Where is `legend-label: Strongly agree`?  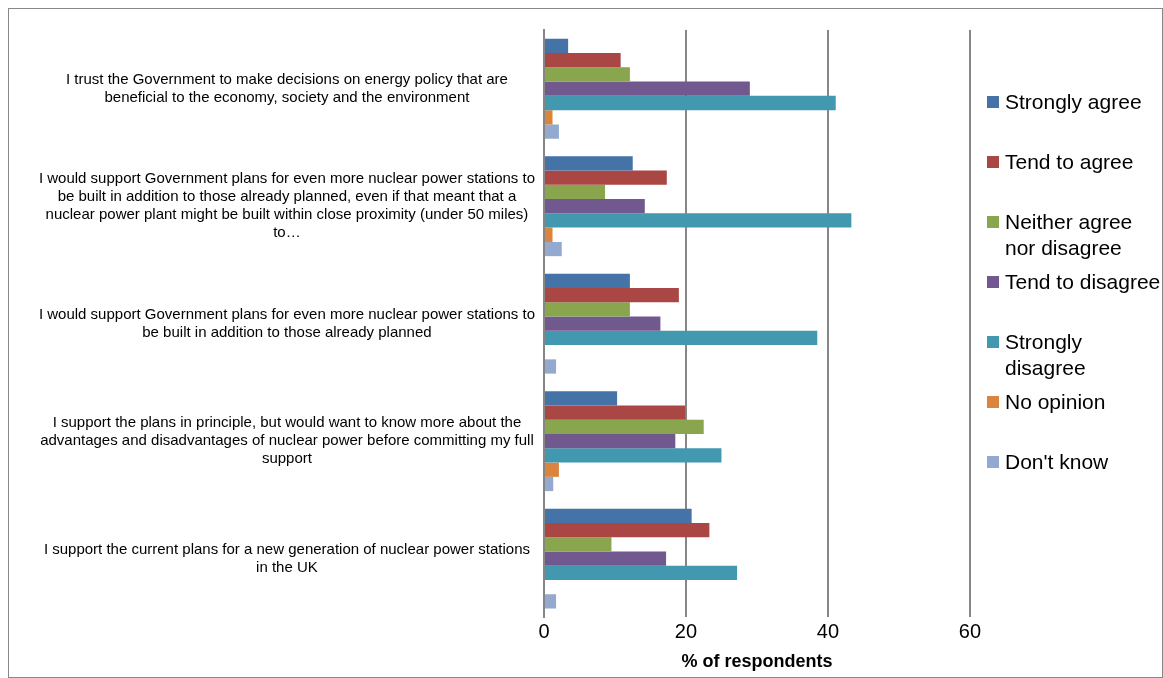 legend-label: Strongly agree is located at coordinates (1073, 102).